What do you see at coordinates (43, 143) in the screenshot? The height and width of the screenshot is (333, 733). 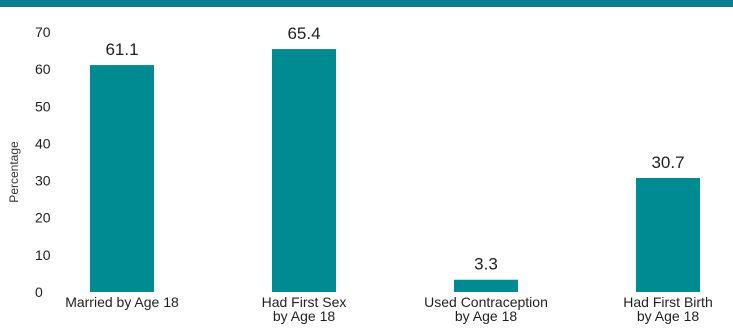 I see `y-tick-label: 40` at bounding box center [43, 143].